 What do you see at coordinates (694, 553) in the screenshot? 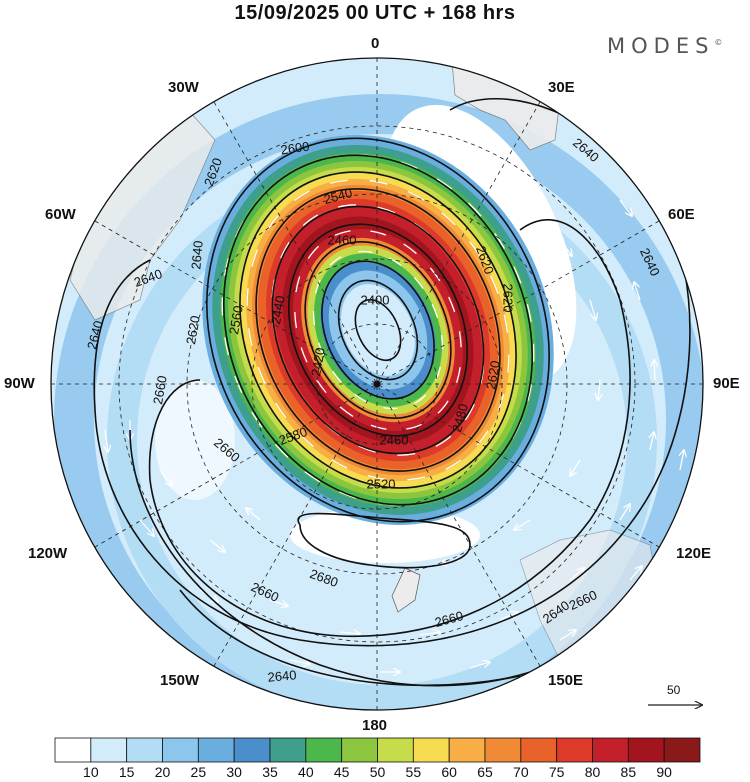
I see `lon-label-120e: 120E` at bounding box center [694, 553].